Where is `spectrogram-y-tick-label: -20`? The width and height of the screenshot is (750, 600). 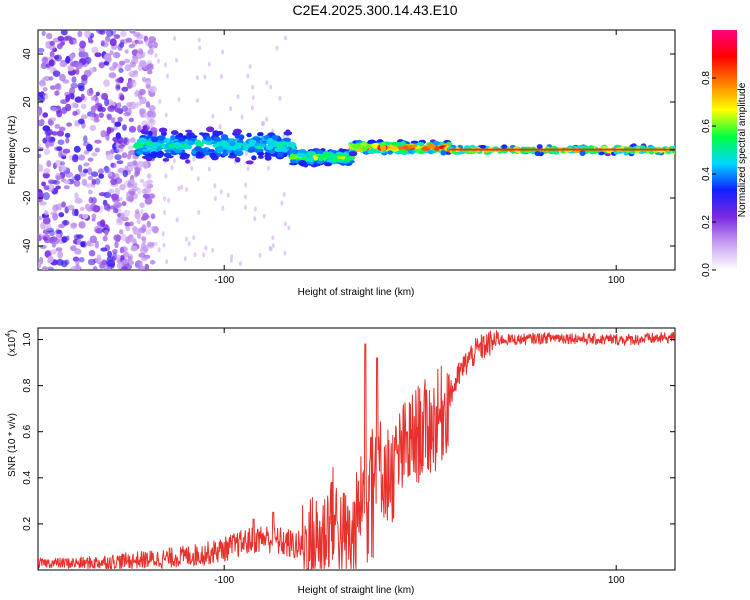
spectrogram-y-tick-label: -20 is located at coordinates (27, 197).